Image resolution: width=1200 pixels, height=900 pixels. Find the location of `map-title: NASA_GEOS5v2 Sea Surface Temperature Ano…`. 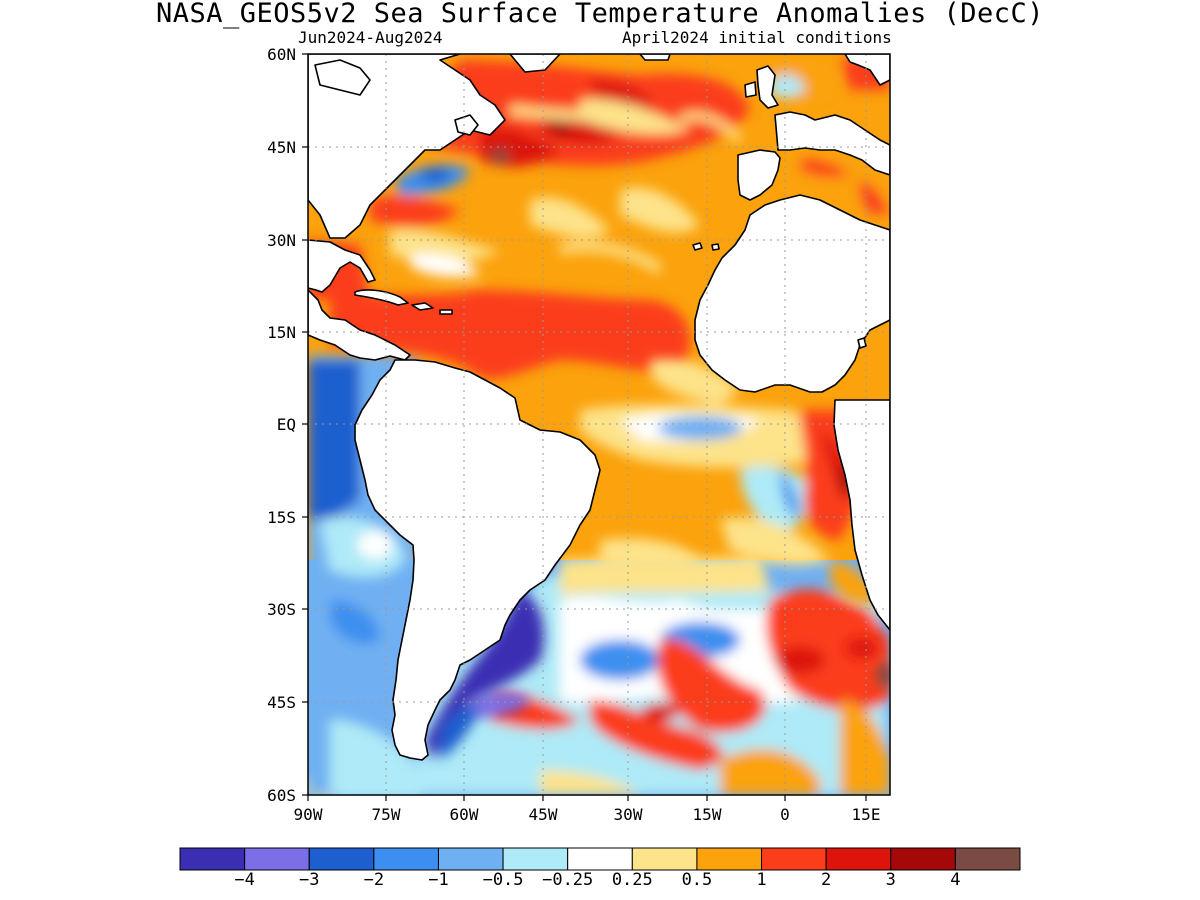

map-title: NASA_GEOS5v2 Sea Surface Temperature Ano… is located at coordinates (600, 14).